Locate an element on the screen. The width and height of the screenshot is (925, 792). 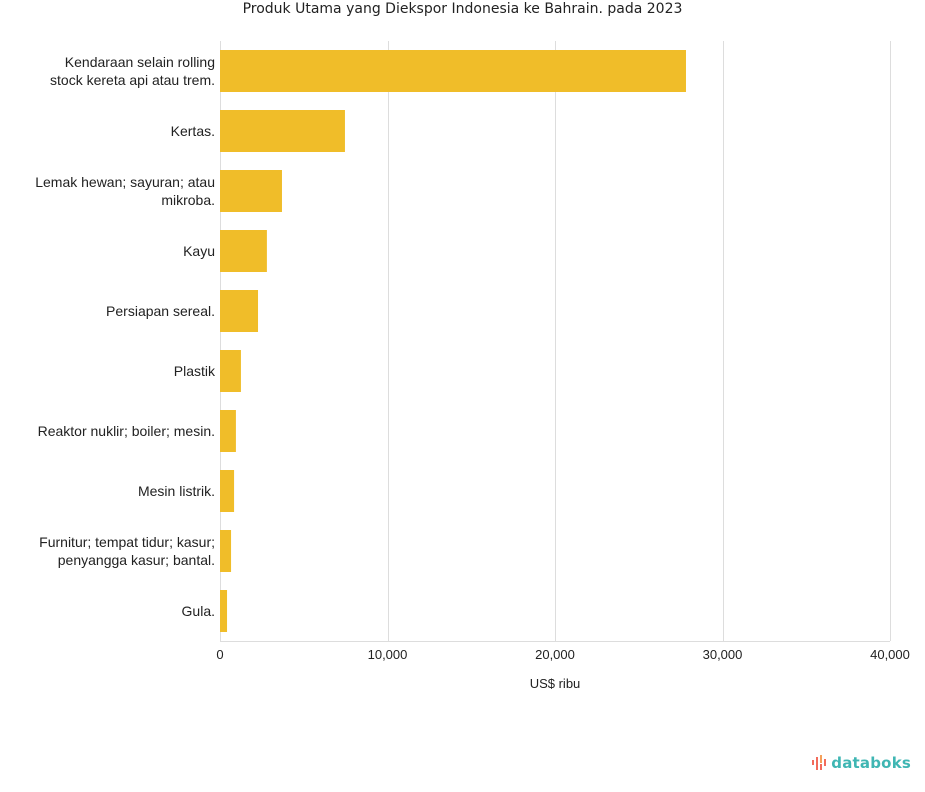
category-label: Kertas. is located at coordinates (193, 131).